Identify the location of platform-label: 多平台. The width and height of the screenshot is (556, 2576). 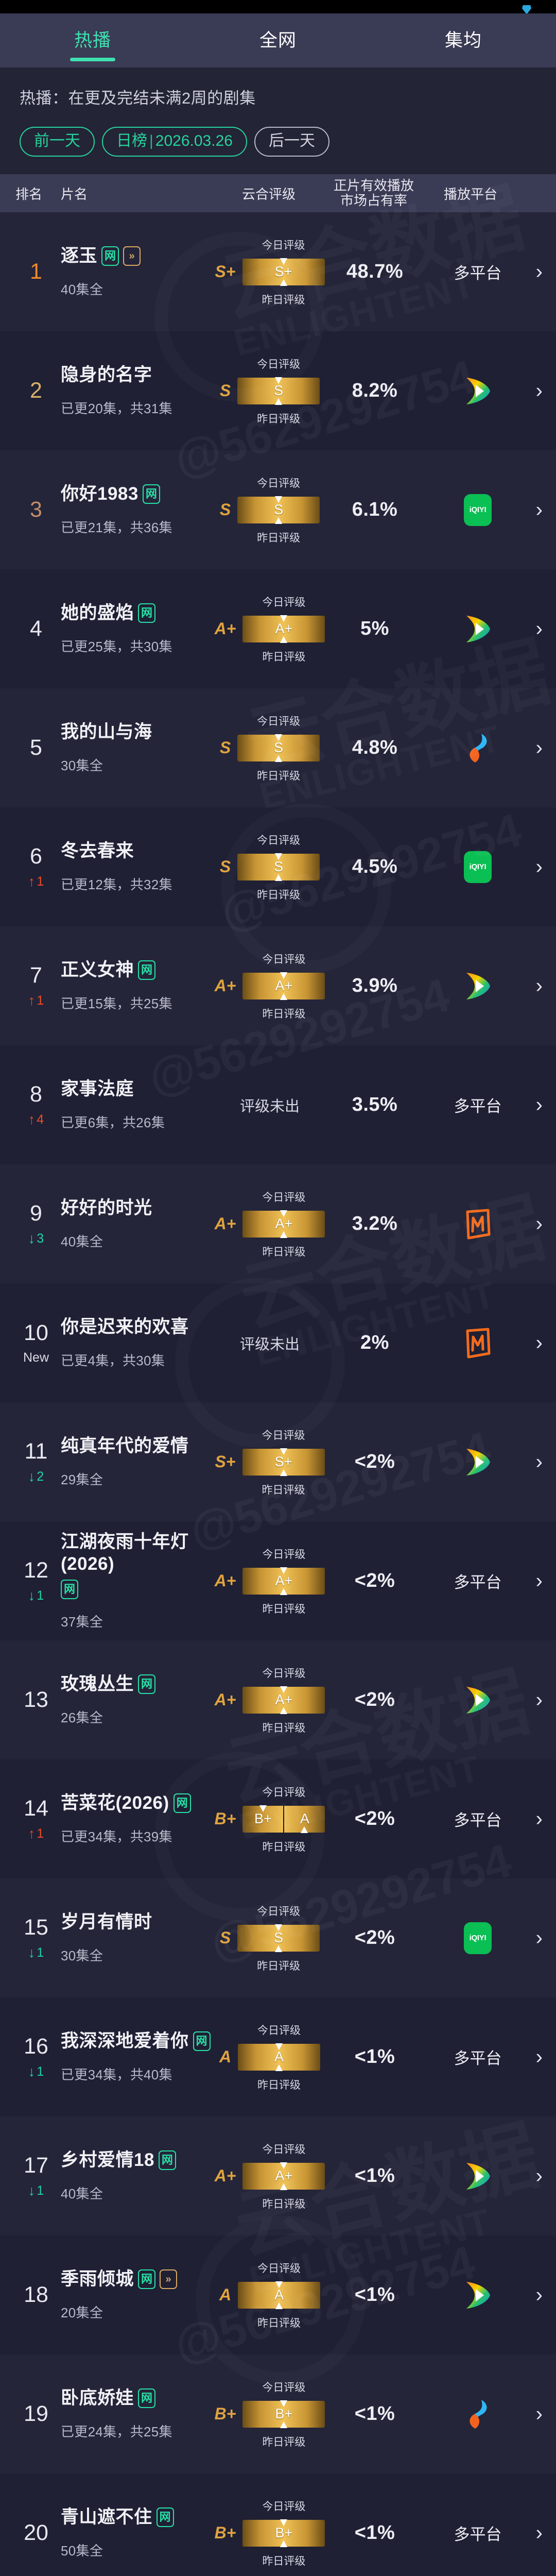
(478, 1106).